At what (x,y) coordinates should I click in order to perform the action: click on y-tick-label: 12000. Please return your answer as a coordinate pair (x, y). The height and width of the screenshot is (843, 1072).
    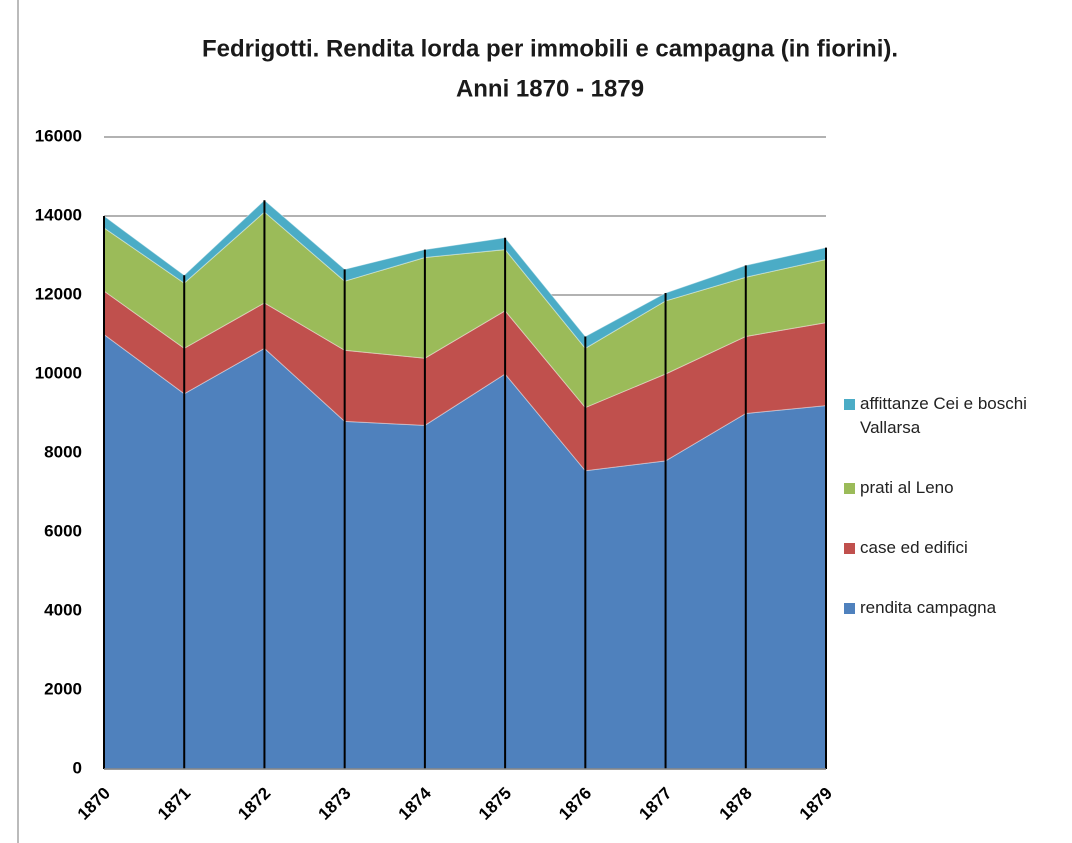
    Looking at the image, I should click on (58, 293).